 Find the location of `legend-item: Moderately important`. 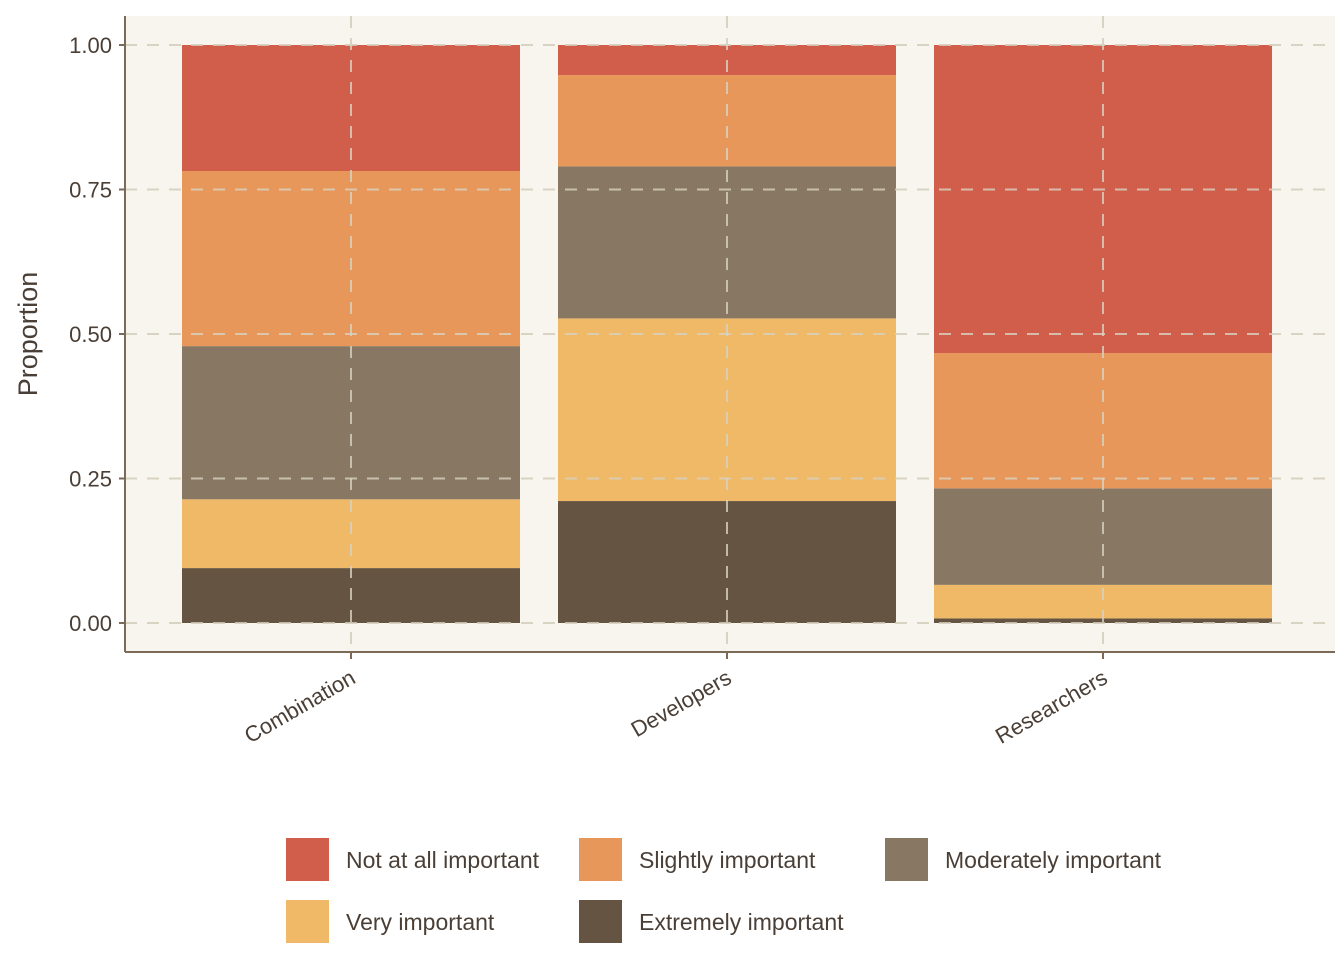

legend-item: Moderately important is located at coordinates (1023, 859).